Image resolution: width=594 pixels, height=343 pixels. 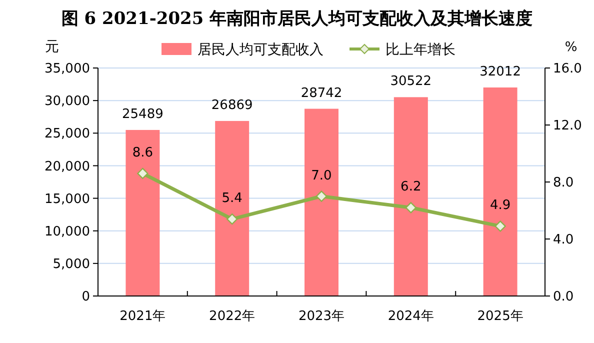 I want to click on x-tick-label: 2021年, so click(x=143, y=316).